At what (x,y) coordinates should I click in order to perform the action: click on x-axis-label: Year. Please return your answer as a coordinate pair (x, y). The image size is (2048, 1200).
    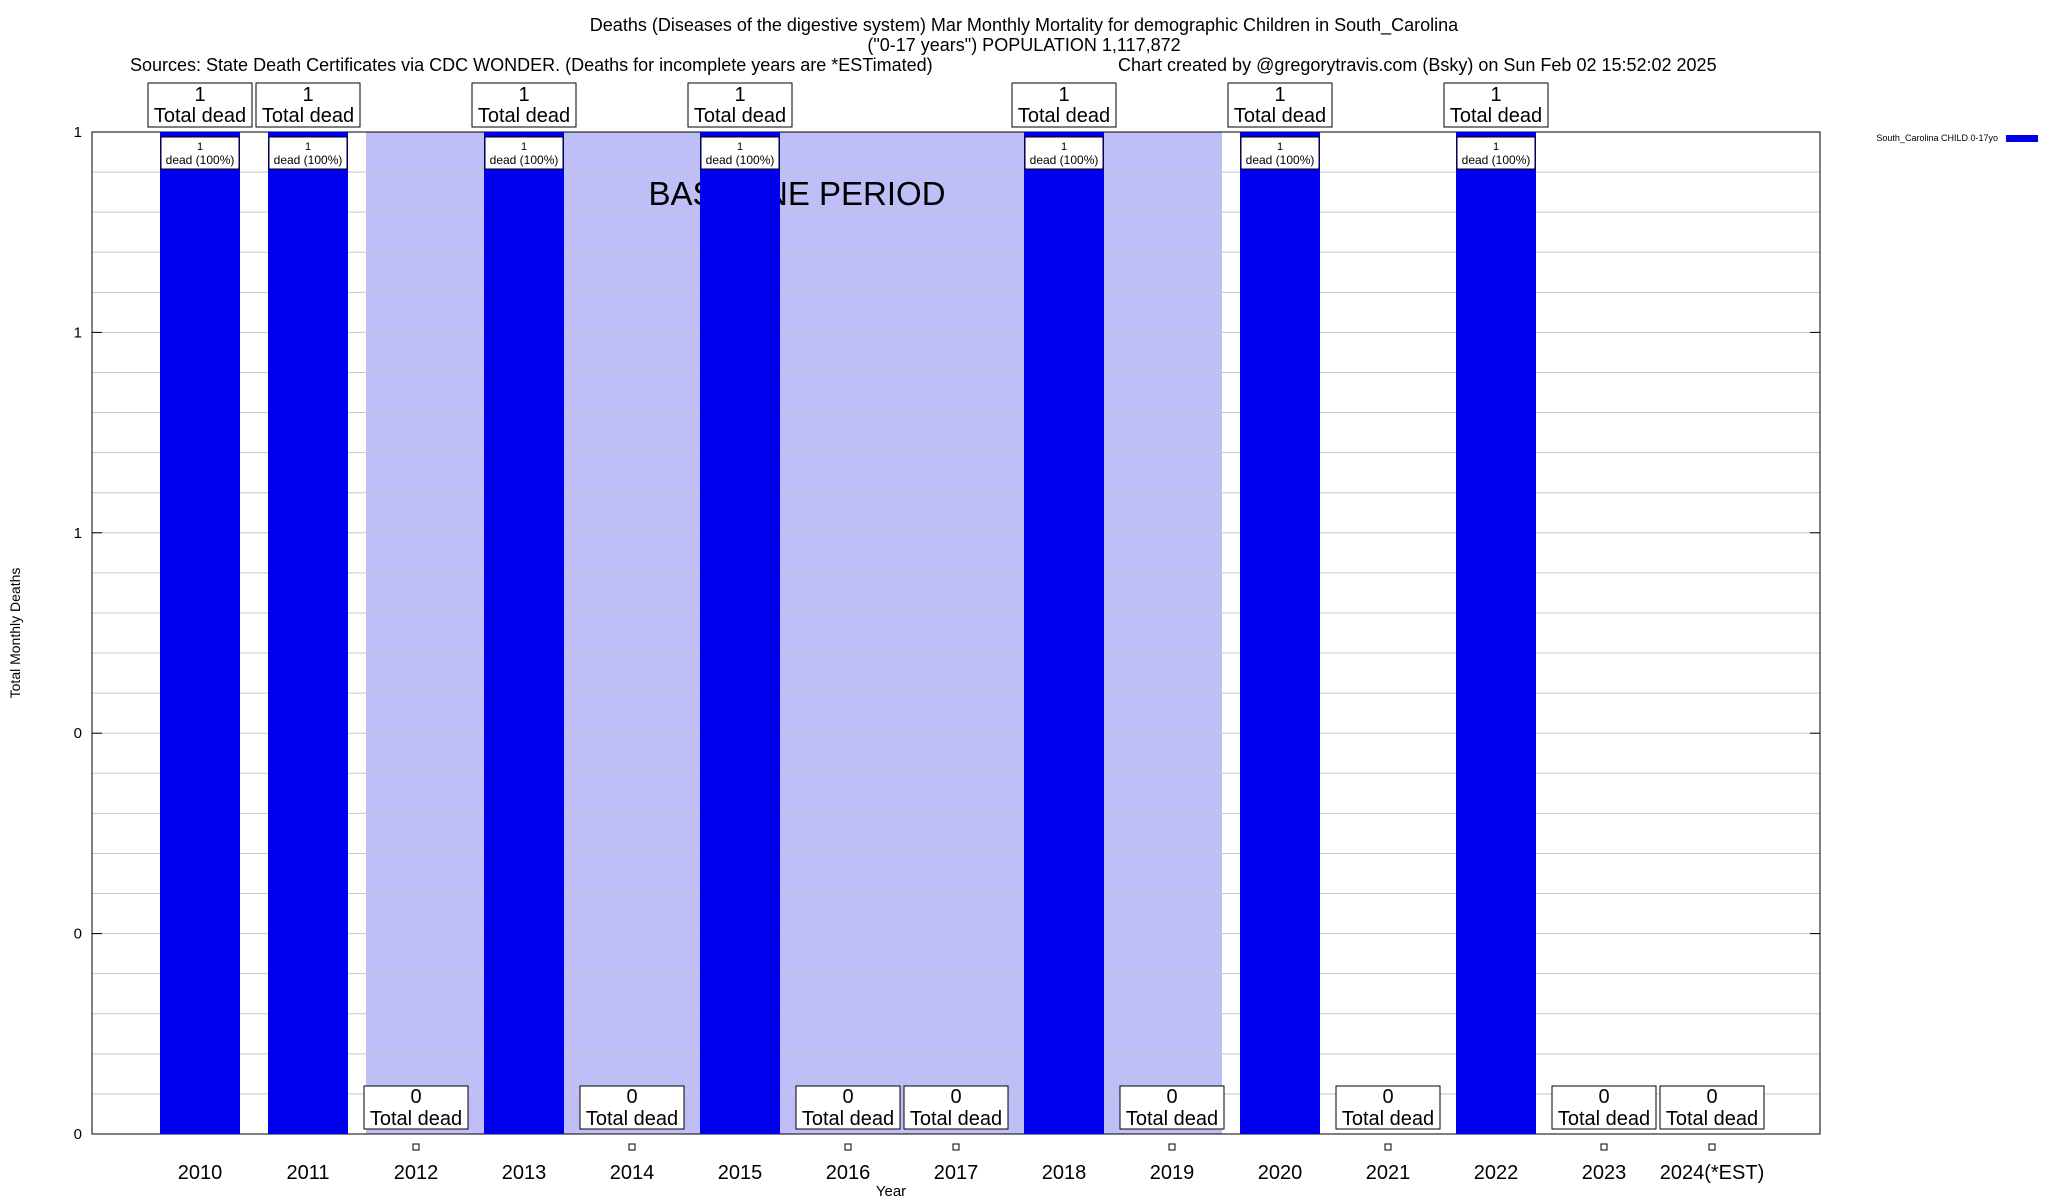
    Looking at the image, I should click on (891, 1191).